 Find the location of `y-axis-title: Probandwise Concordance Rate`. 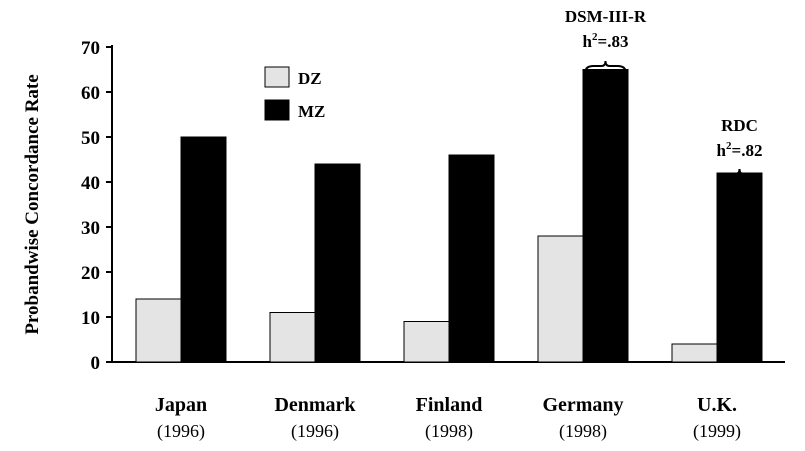

y-axis-title: Probandwise Concordance Rate is located at coordinates (32, 204).